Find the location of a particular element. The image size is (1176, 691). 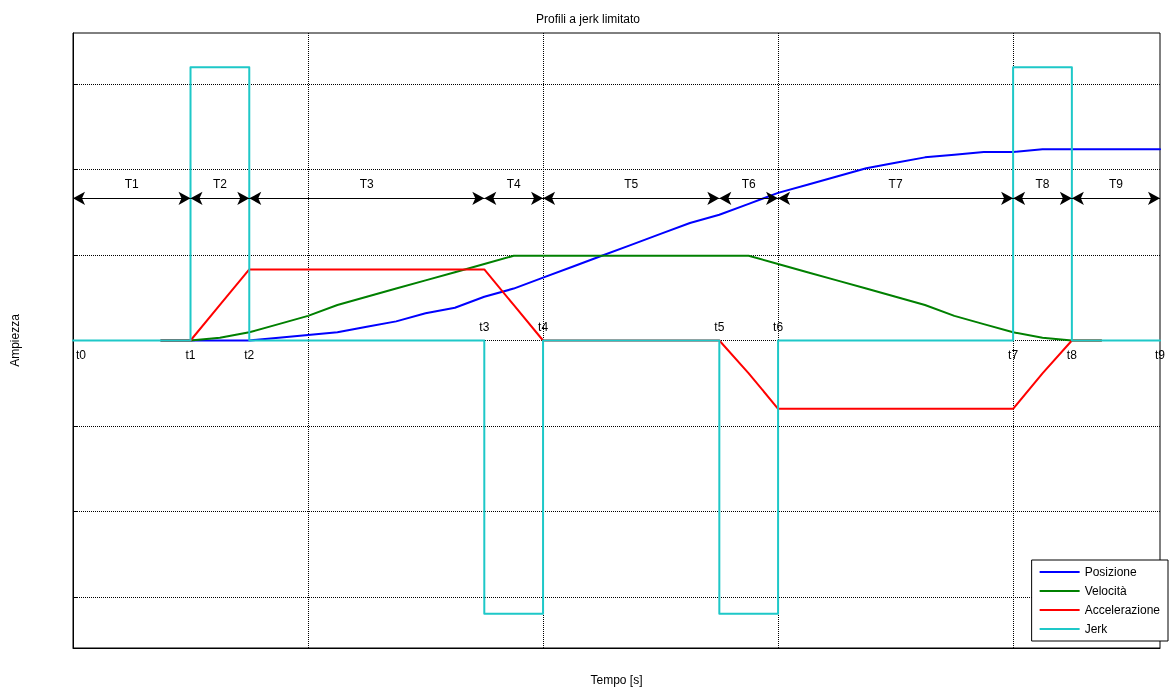

annotation: T5 is located at coordinates (631, 184).